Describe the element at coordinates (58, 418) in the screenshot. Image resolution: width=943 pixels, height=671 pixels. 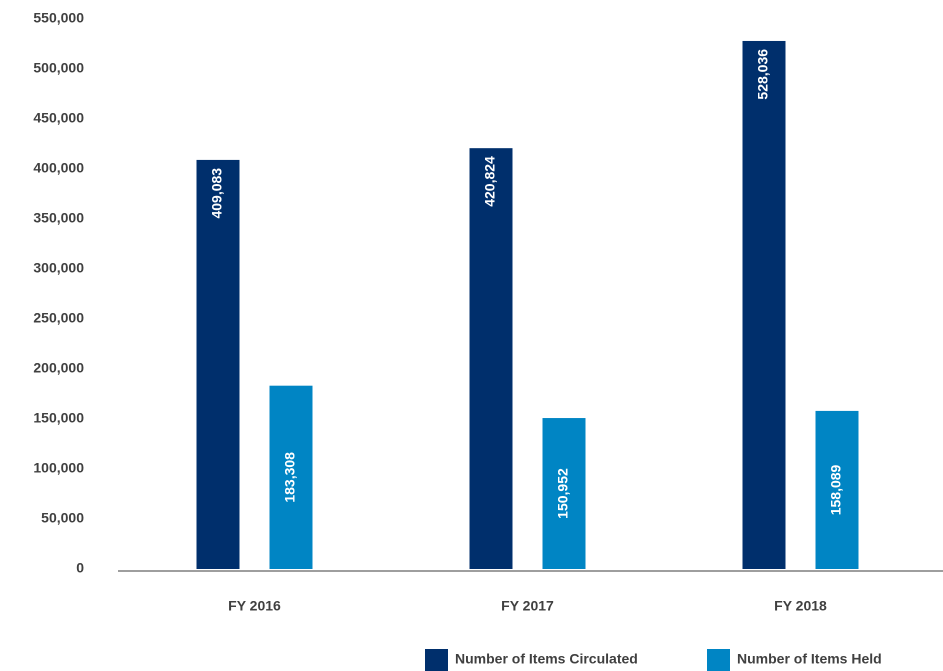
I see `y-tick-label: 150,000` at that location.